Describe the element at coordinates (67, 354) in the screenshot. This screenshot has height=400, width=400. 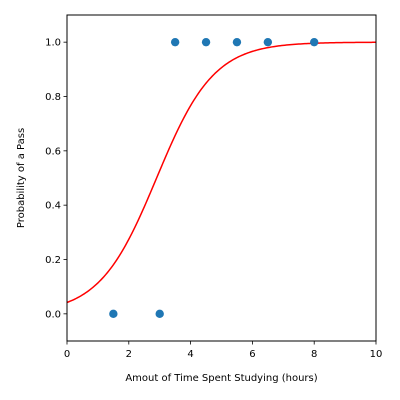
I see `x-tick-label: 0` at that location.